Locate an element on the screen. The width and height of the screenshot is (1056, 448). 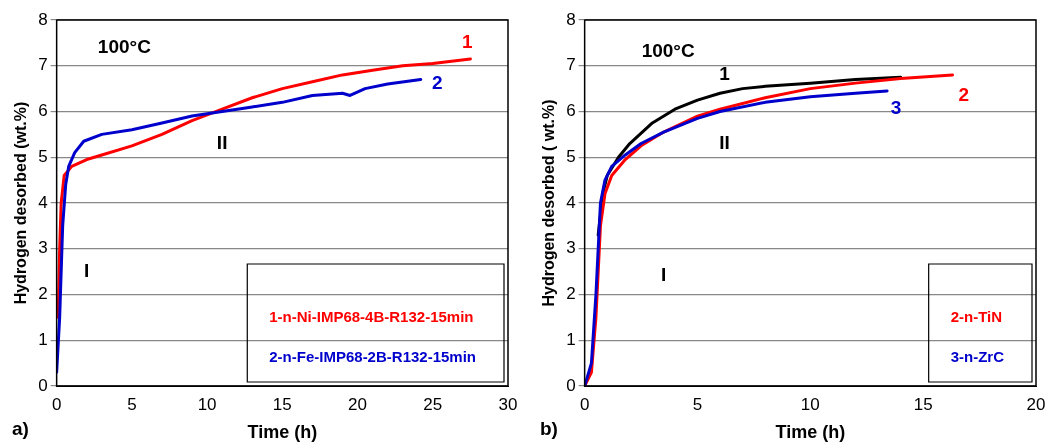
text: b) is located at coordinates (549, 429).